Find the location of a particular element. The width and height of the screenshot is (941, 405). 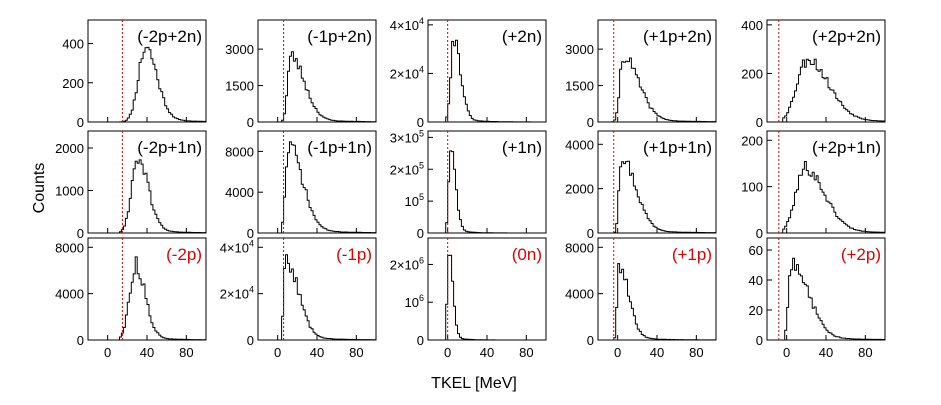

y-tick-label: 20 is located at coordinates (756, 310).